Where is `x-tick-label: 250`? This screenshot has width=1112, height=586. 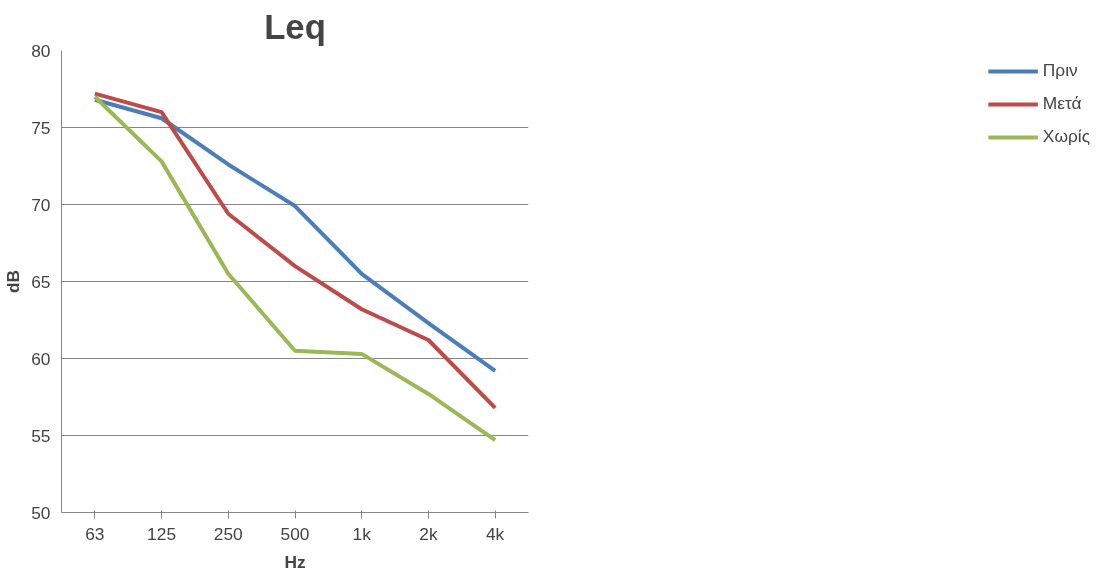
x-tick-label: 250 is located at coordinates (228, 533).